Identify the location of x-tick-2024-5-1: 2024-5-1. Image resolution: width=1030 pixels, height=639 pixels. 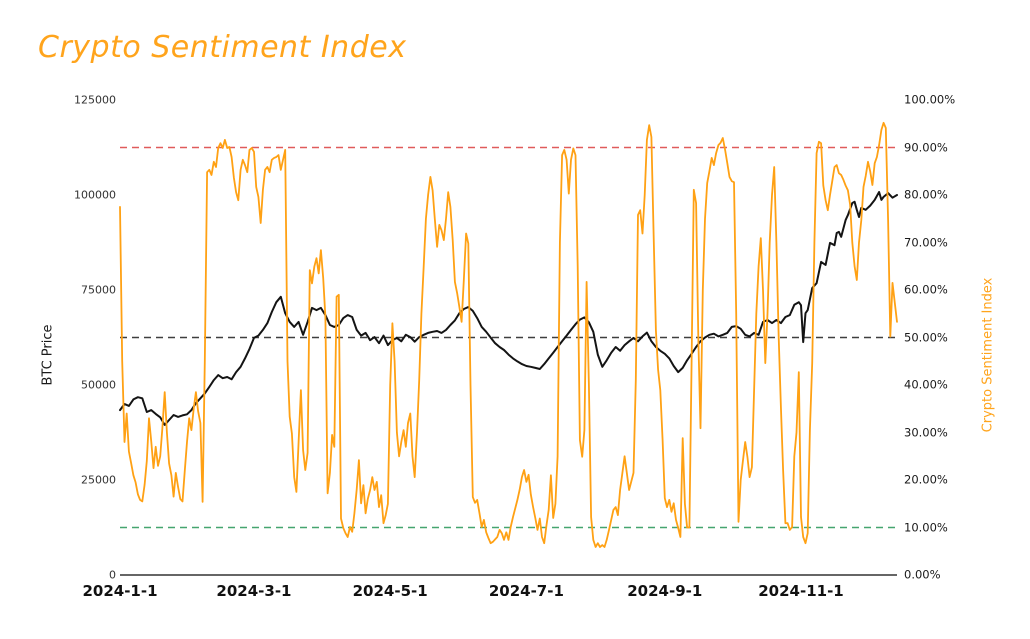
(390, 591).